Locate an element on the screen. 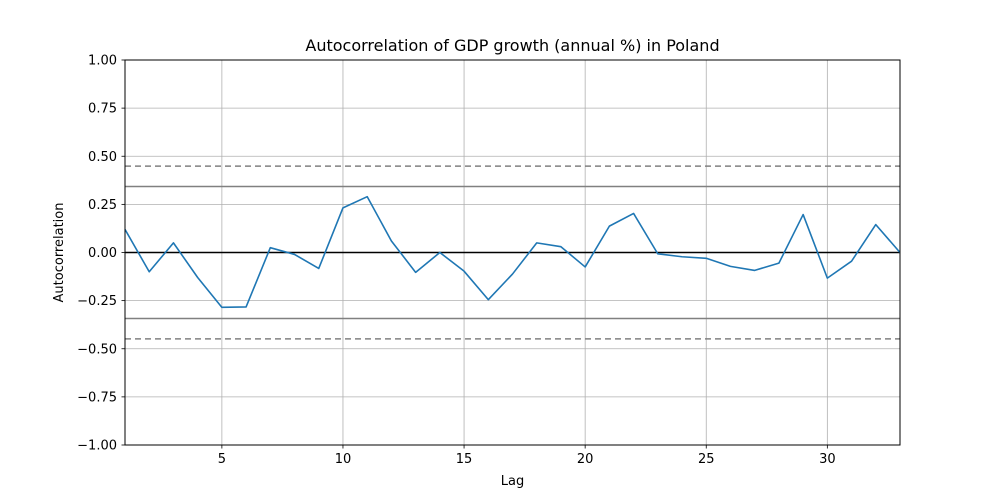 The image size is (1000, 500). x-tick-label: 10 is located at coordinates (343, 459).